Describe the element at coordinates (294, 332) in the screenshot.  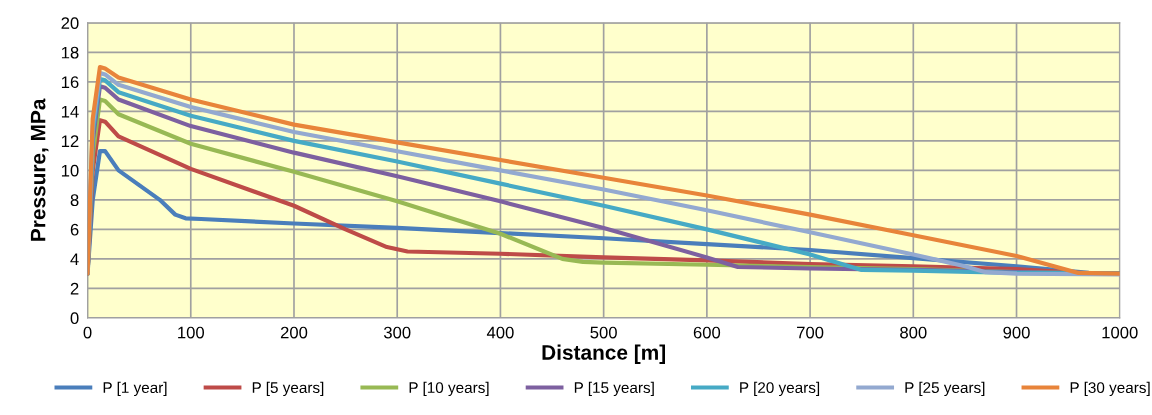
I see `x-tick-label: 200` at that location.